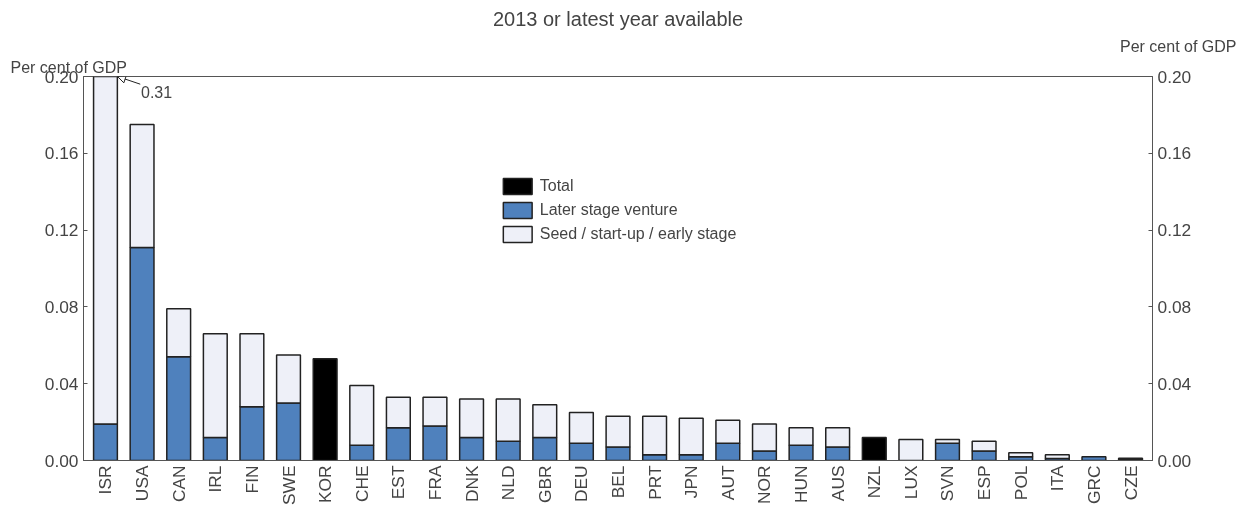  I want to click on y2-tick-label: 0.00, so click(1174, 460).